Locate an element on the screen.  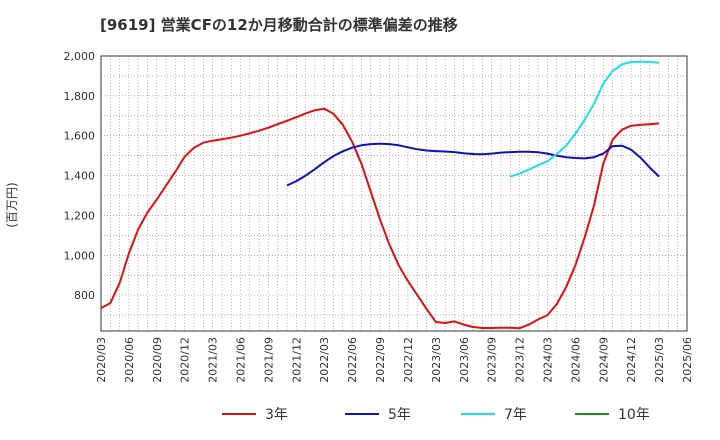
series-line-7年 is located at coordinates (584, 119).